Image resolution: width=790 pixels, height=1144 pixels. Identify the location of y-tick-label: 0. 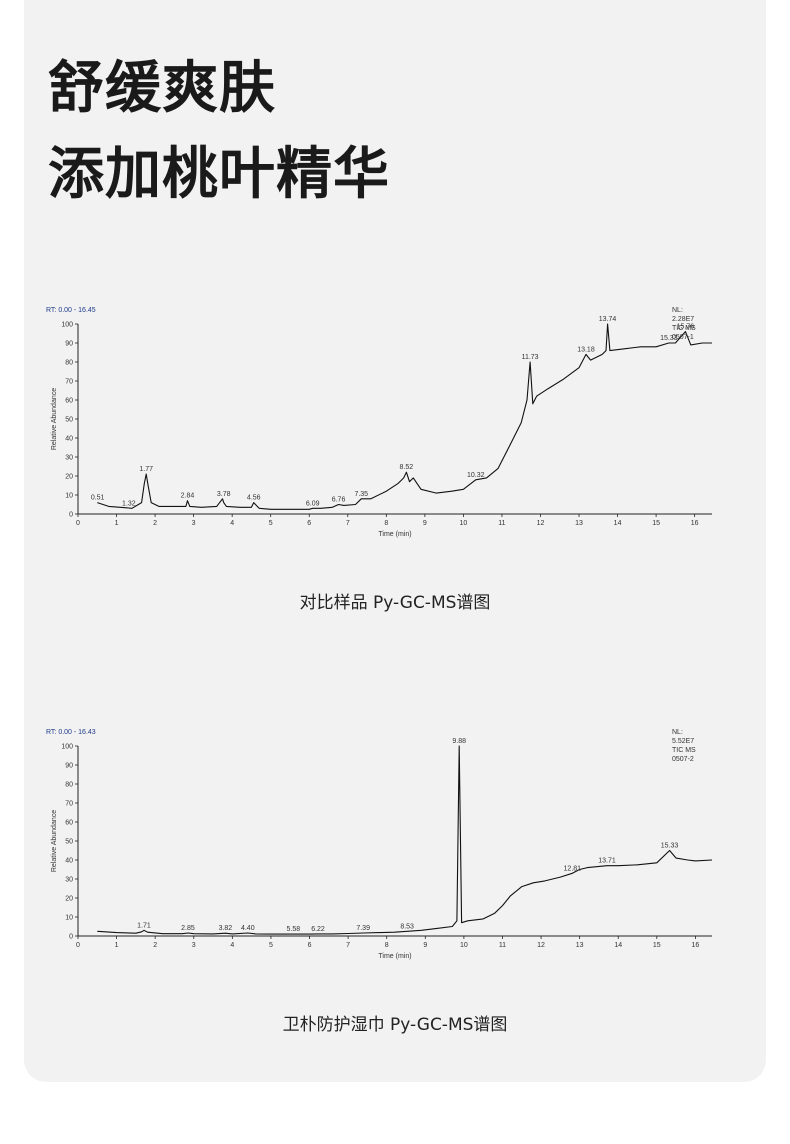
(71, 937).